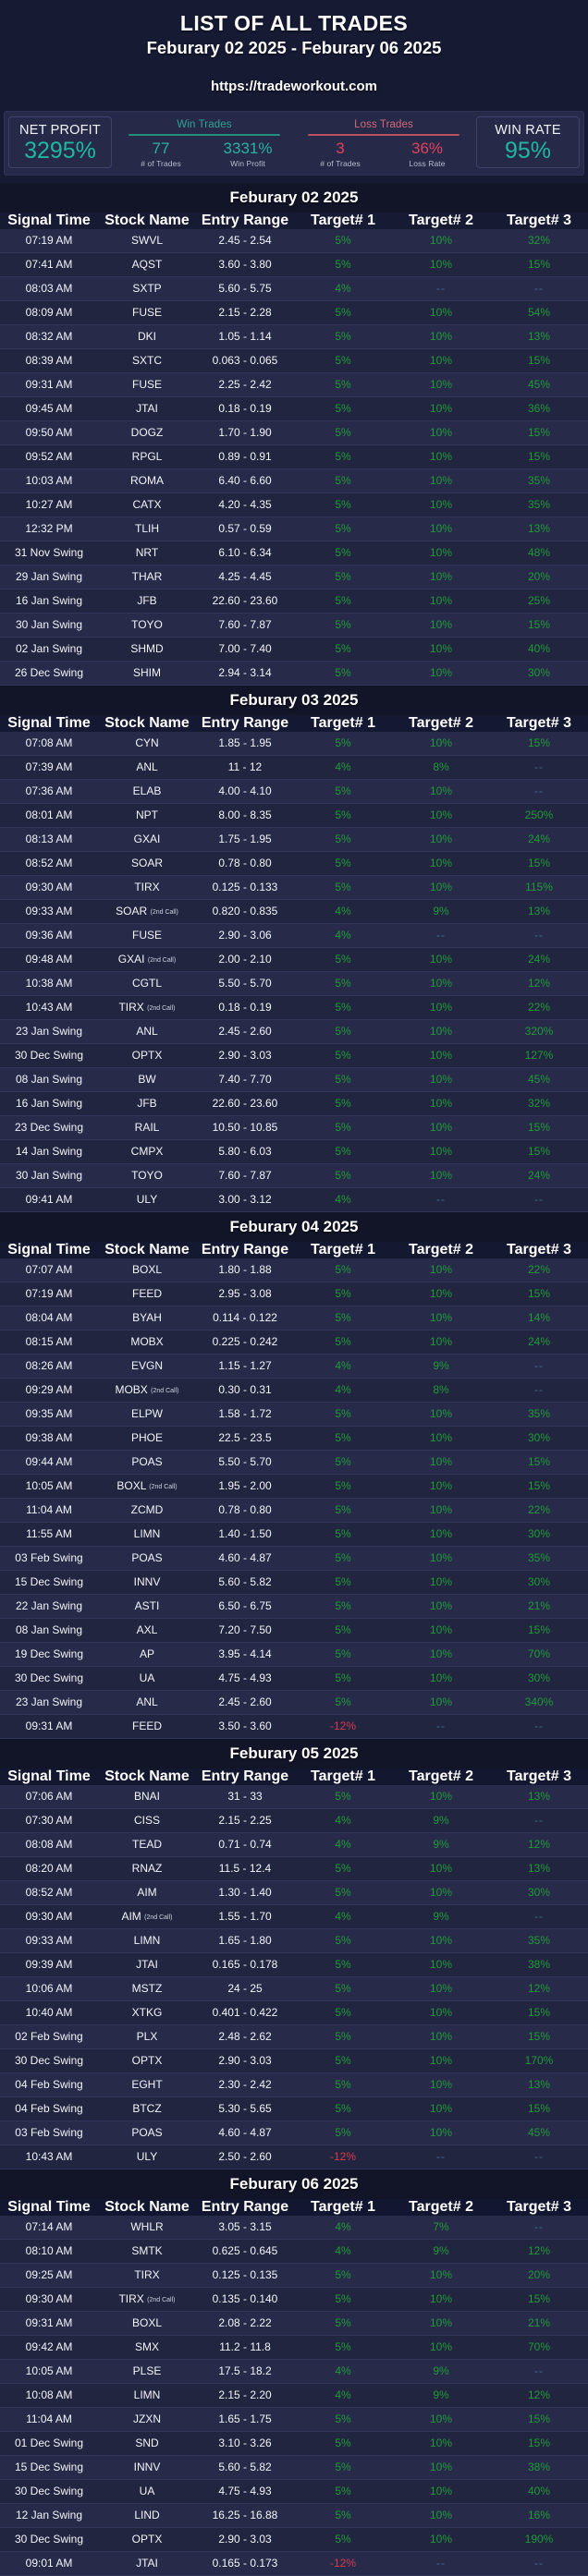 This screenshot has width=588, height=2576. What do you see at coordinates (294, 1342) in the screenshot?
I see `table-row: 08:15 AM MOBX 0.225 - 0.242 5% 10% 24%` at bounding box center [294, 1342].